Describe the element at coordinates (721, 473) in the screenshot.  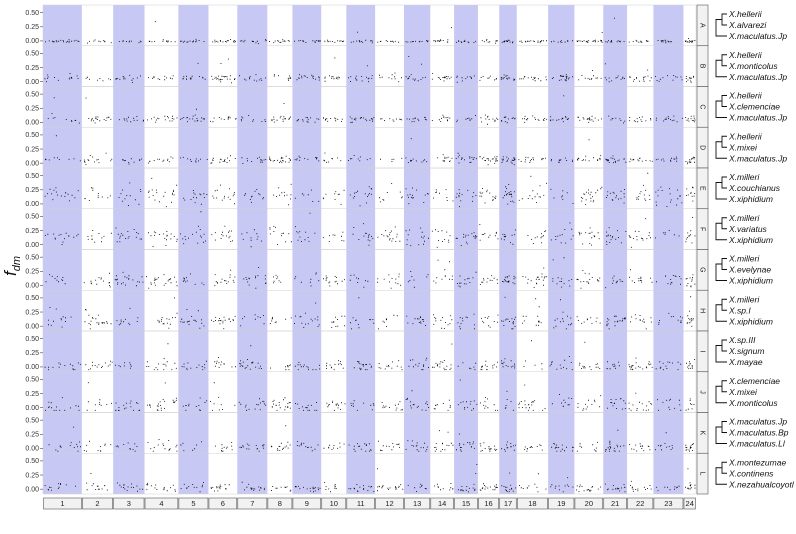
I see `tree-L` at that location.